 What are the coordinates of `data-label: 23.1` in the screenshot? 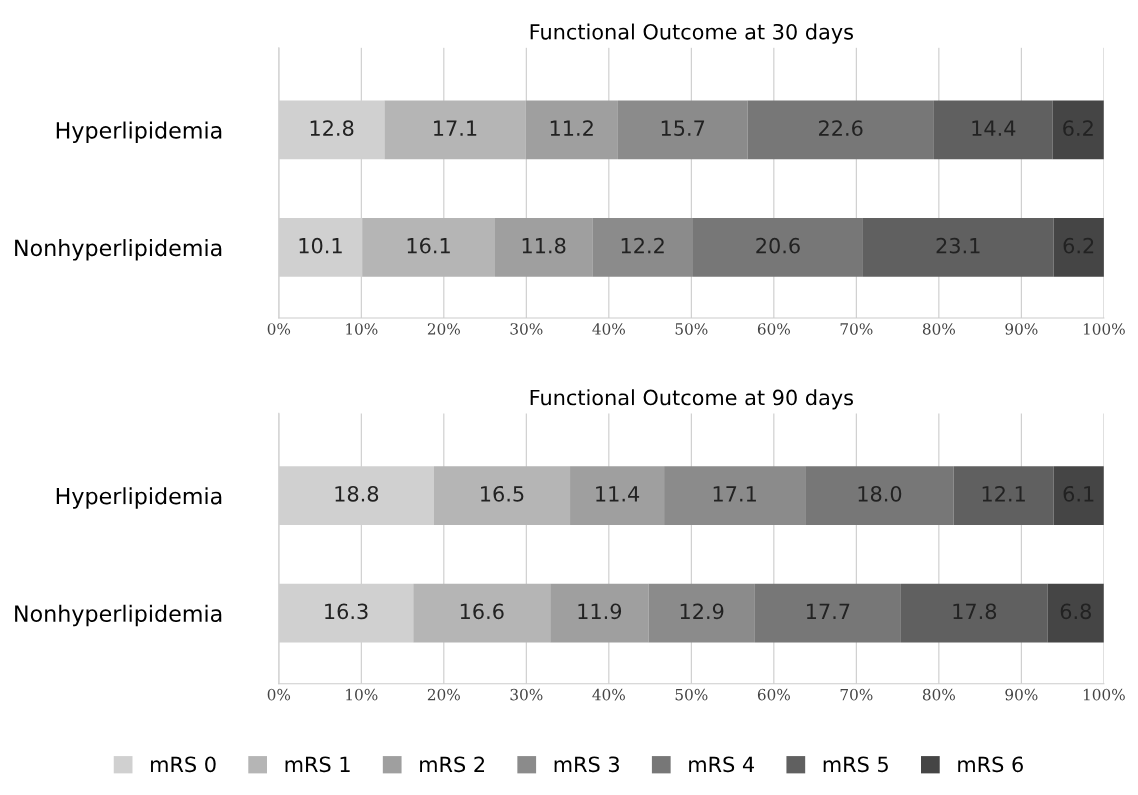 It's located at (958, 245).